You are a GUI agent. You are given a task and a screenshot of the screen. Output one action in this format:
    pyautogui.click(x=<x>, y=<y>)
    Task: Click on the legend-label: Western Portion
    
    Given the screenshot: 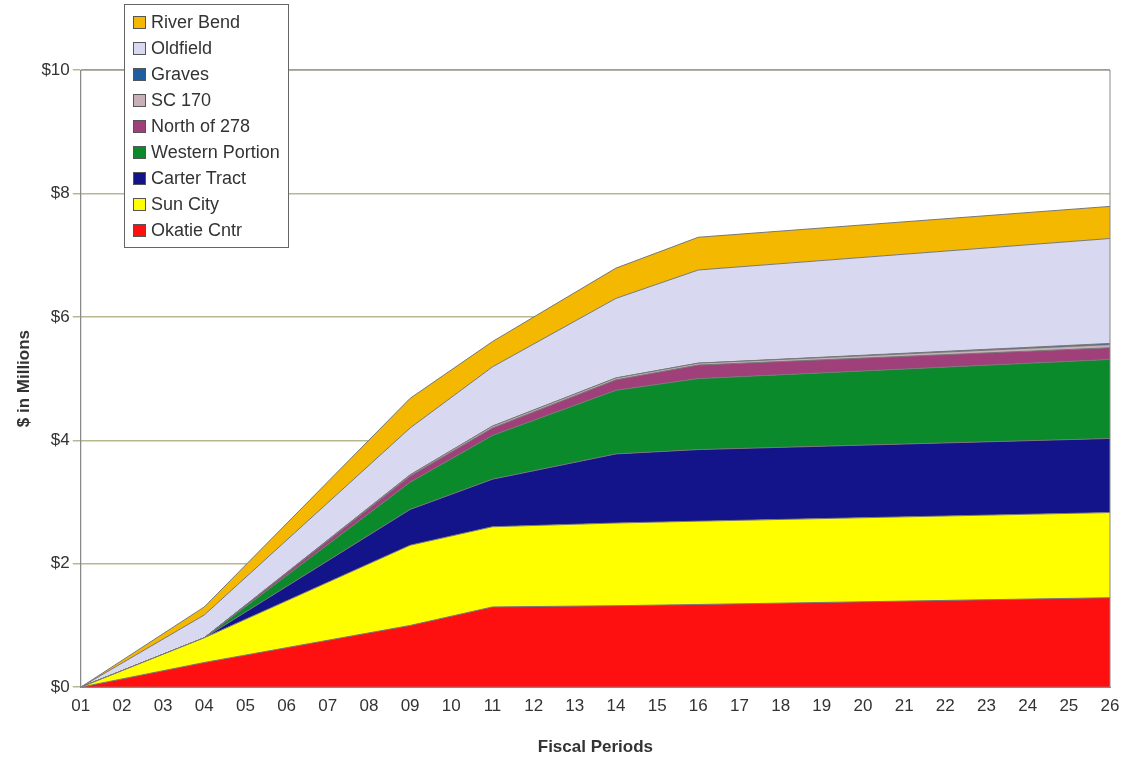 What is the action you would take?
    pyautogui.click(x=215, y=152)
    